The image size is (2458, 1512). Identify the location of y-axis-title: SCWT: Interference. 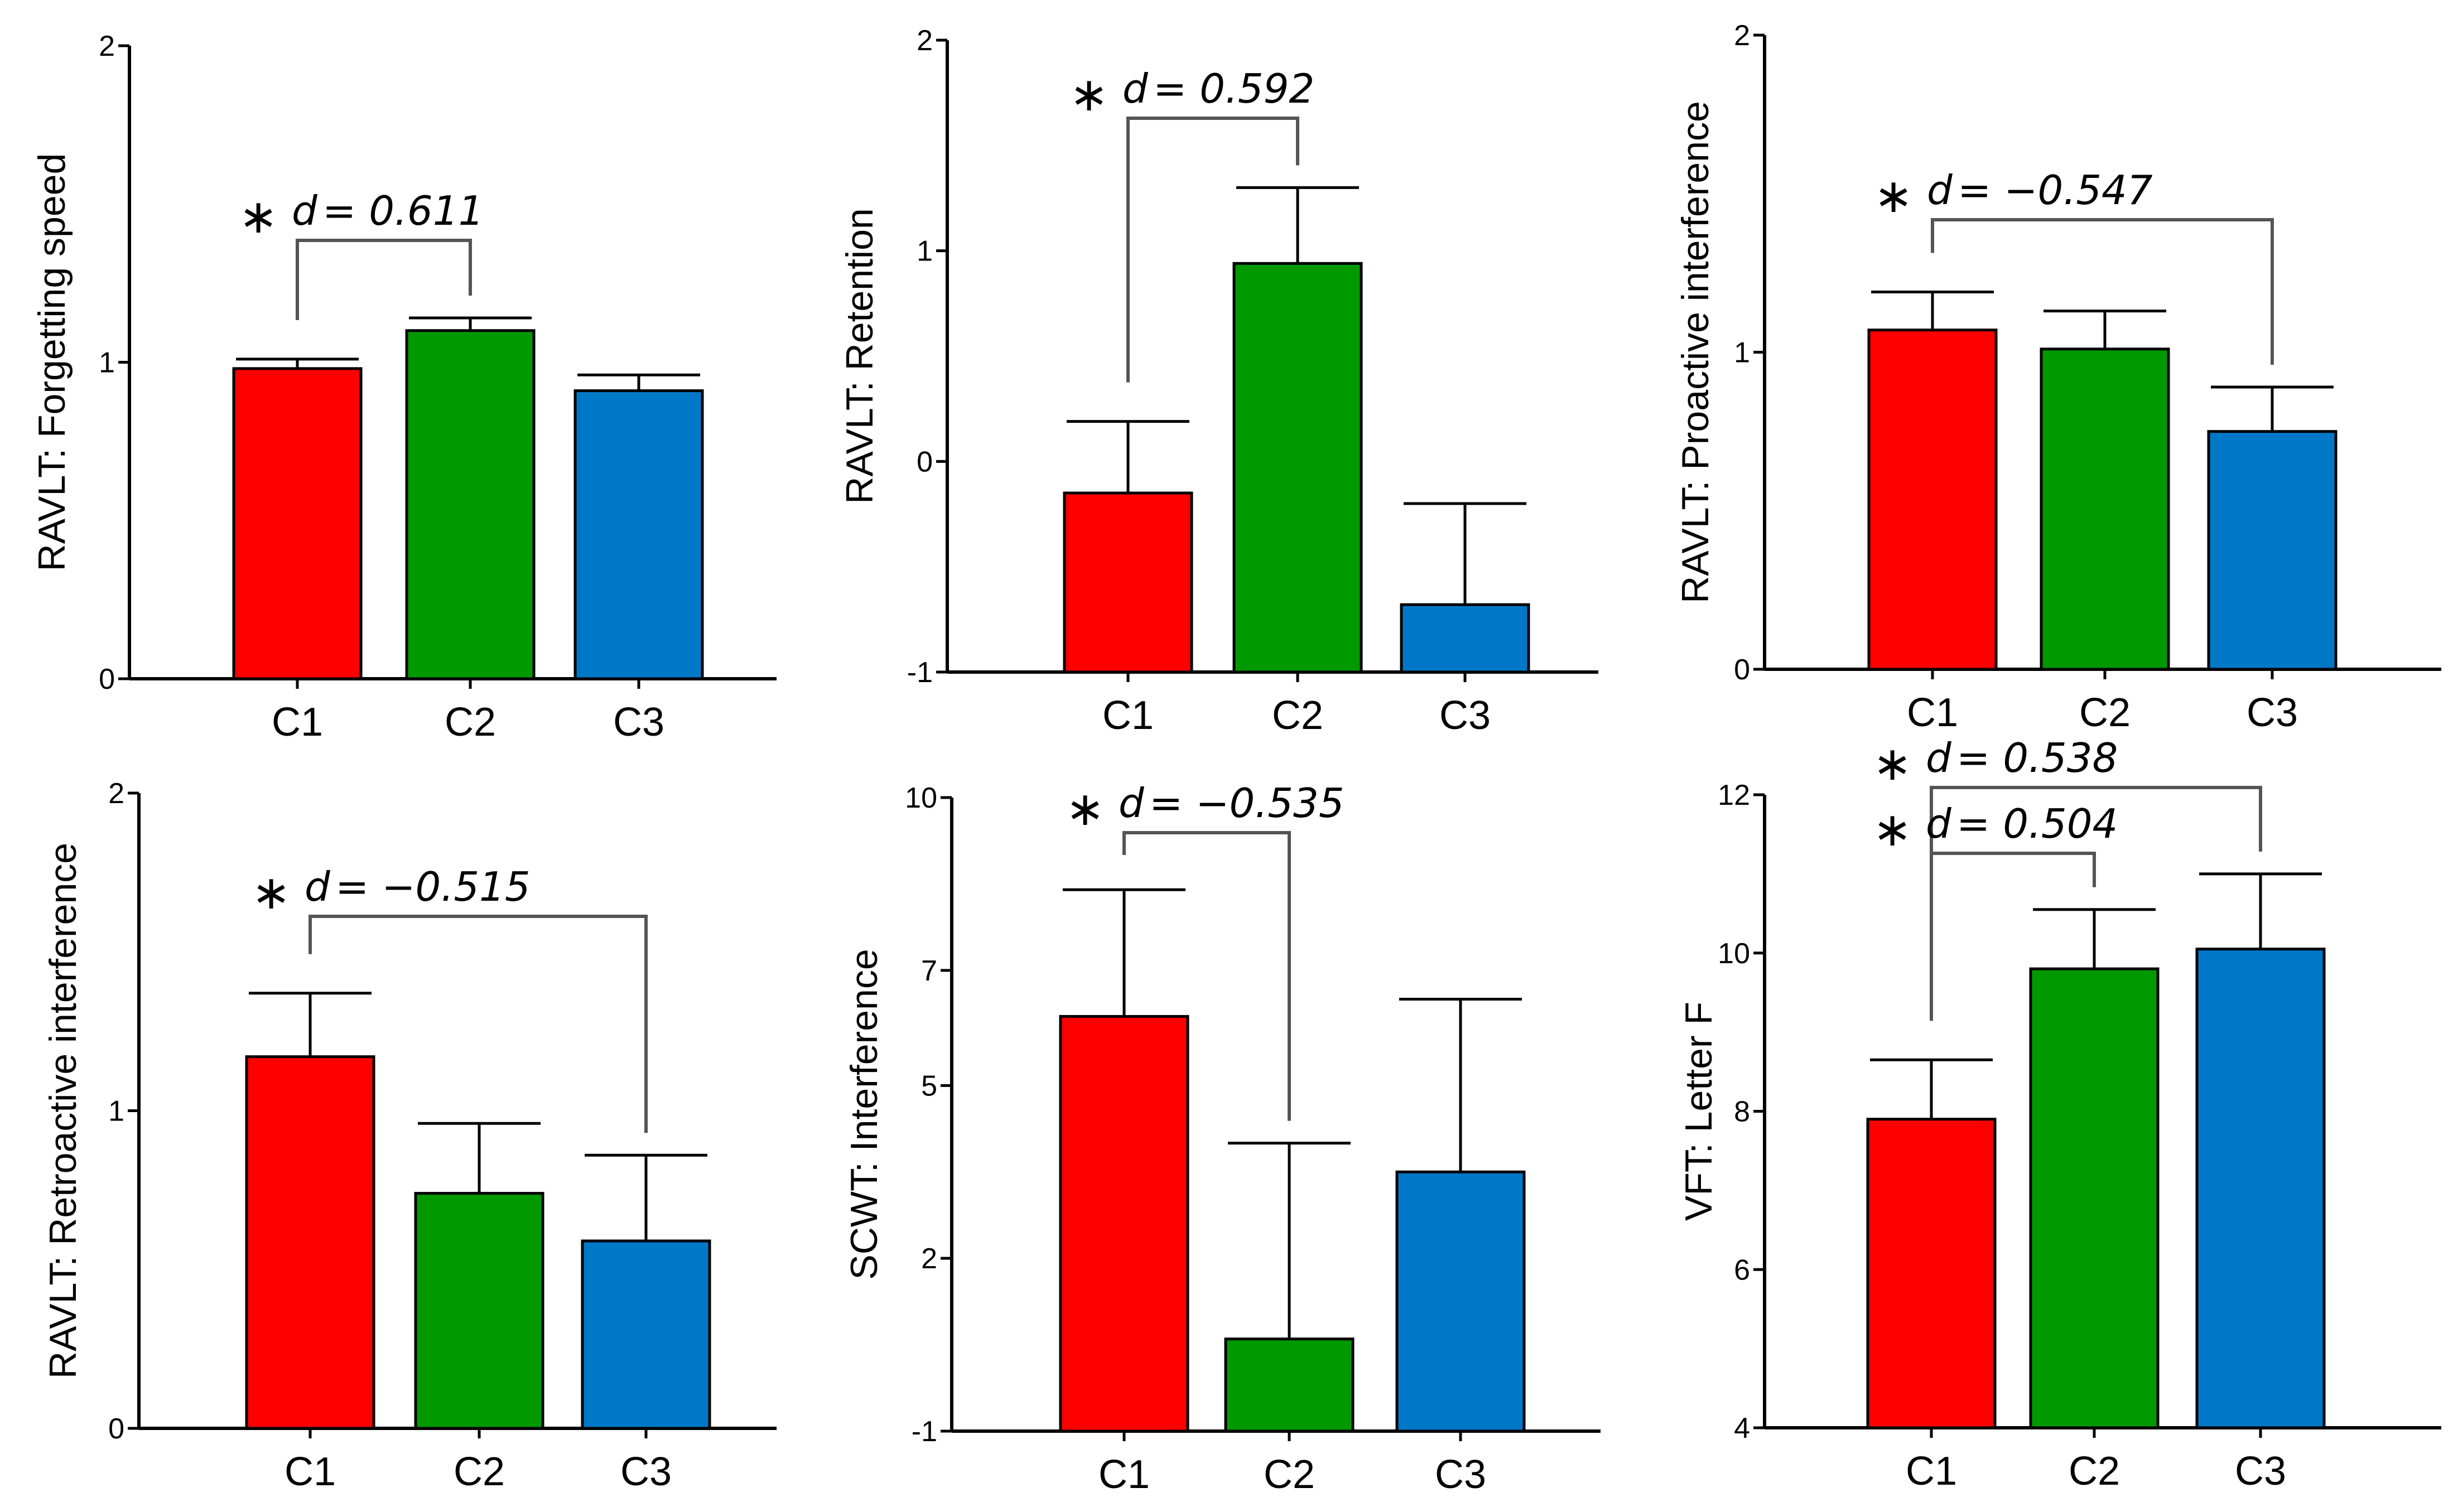
(864, 1114).